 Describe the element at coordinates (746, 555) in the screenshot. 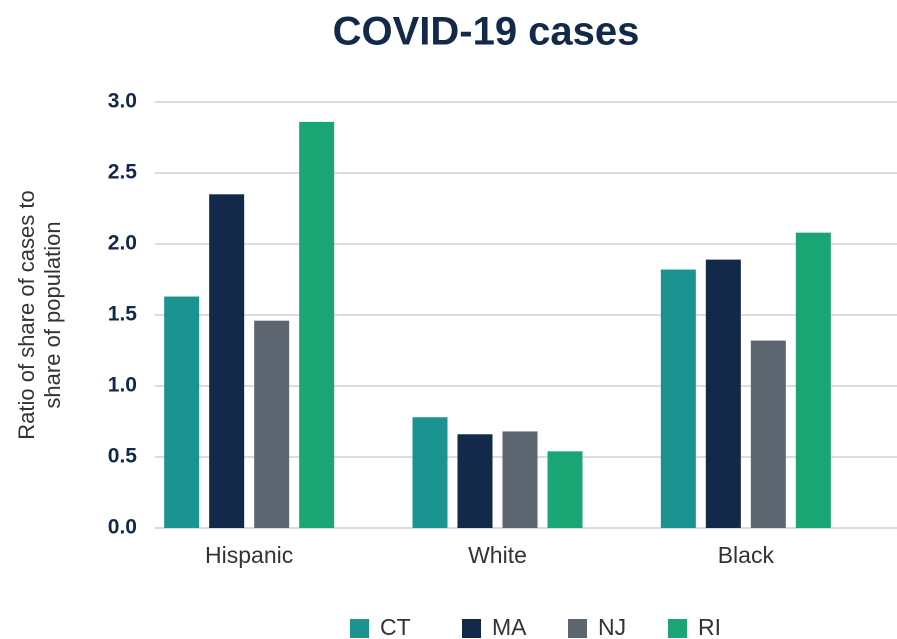

I see `x-tick-label: Black` at that location.